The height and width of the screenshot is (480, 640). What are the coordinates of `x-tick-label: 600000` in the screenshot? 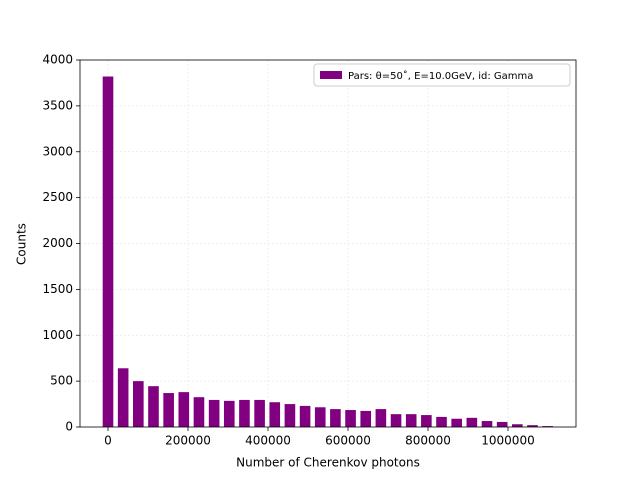 It's located at (348, 441).